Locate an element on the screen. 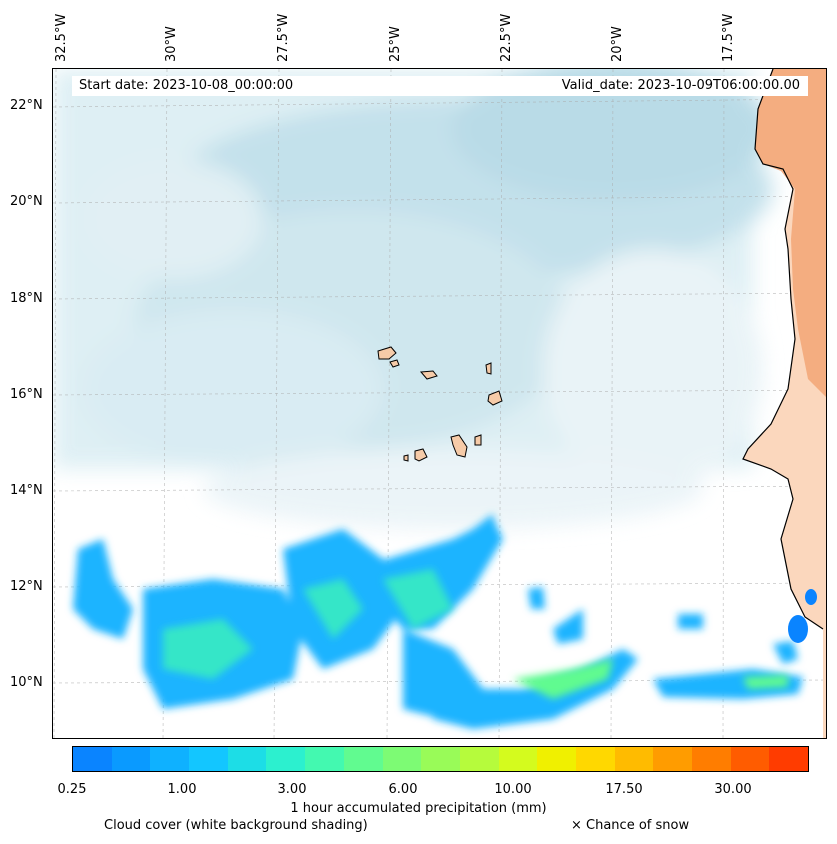 This screenshot has width=837, height=844. cape-verde-islands is located at coordinates (440, 404).